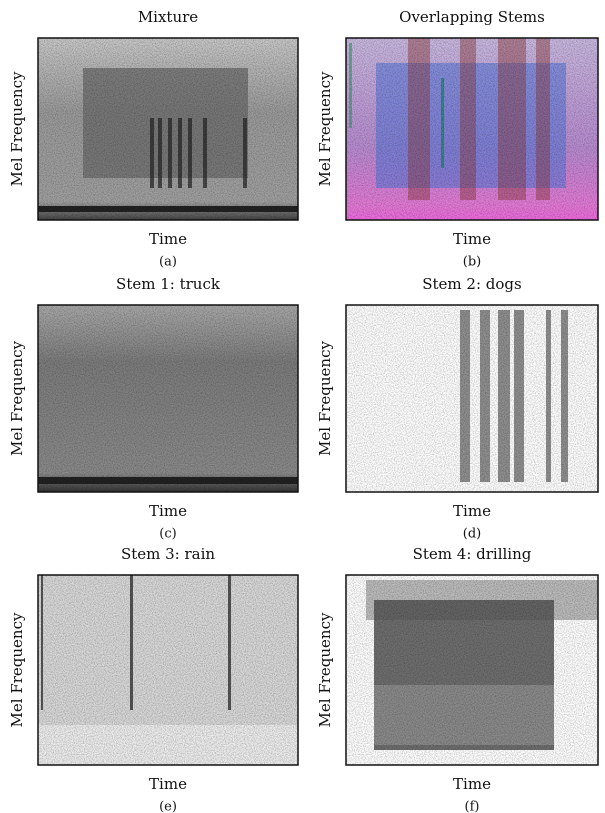  I want to click on panel-title: Overlapping Stems, so click(472, 17).